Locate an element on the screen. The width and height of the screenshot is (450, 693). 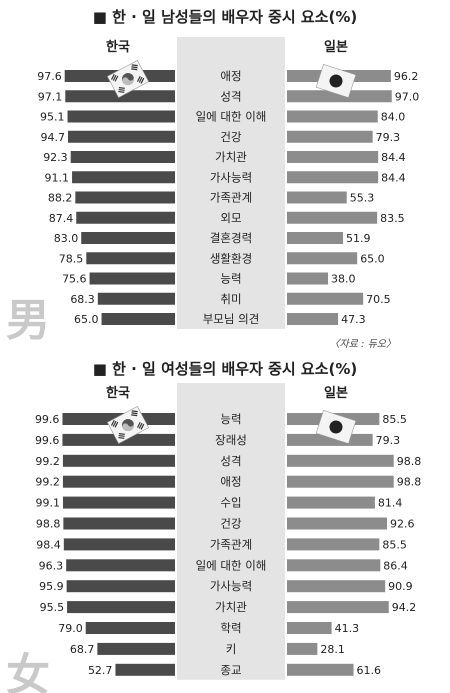
korea-value-label: 97.6 is located at coordinates (49, 76).